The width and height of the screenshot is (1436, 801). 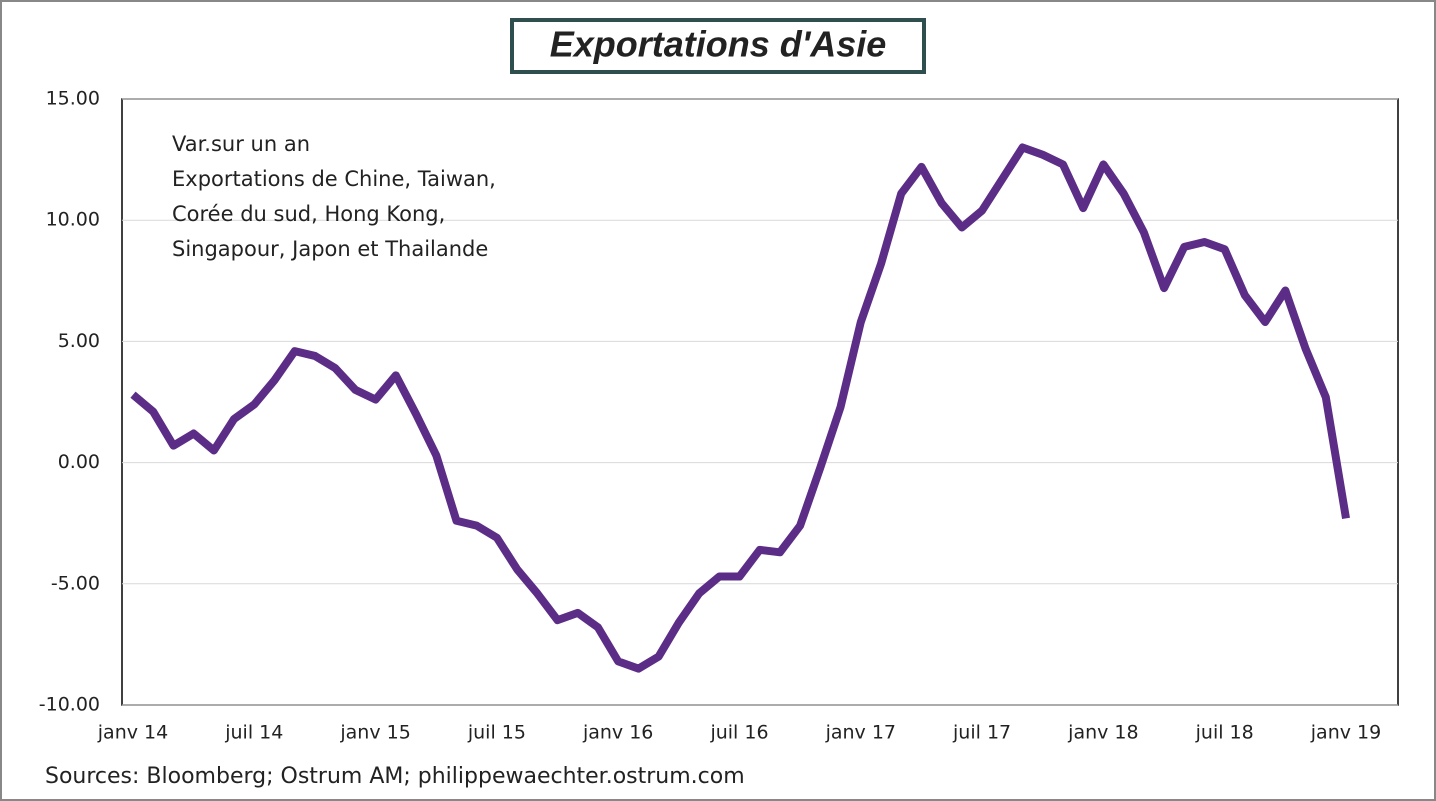 I want to click on x-tick-label: juil 14, so click(x=253, y=733).